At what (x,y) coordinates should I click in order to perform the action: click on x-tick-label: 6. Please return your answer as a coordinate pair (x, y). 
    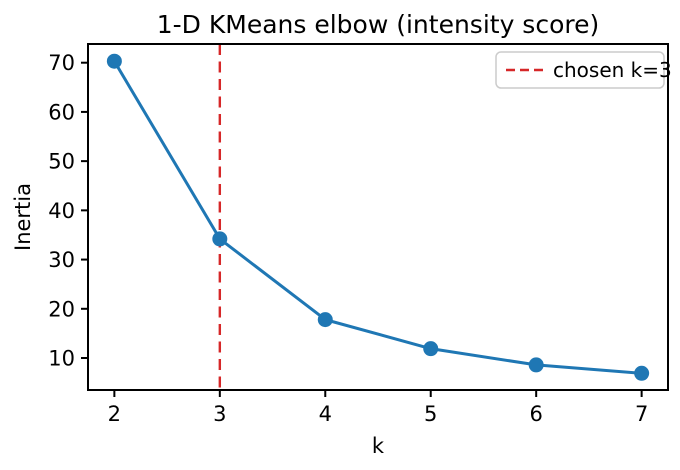
    Looking at the image, I should click on (535, 414).